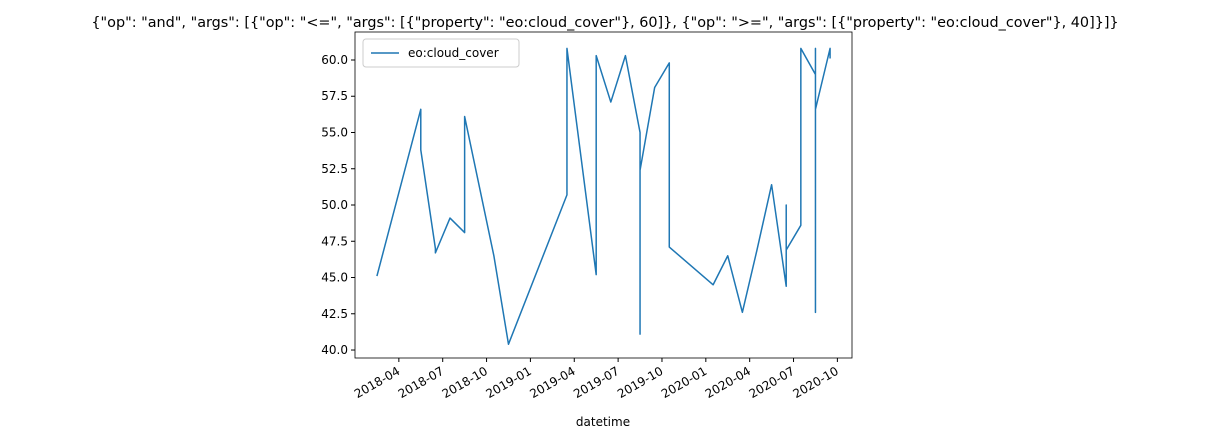 The height and width of the screenshot is (439, 1210). I want to click on legend-box, so click(441, 53).